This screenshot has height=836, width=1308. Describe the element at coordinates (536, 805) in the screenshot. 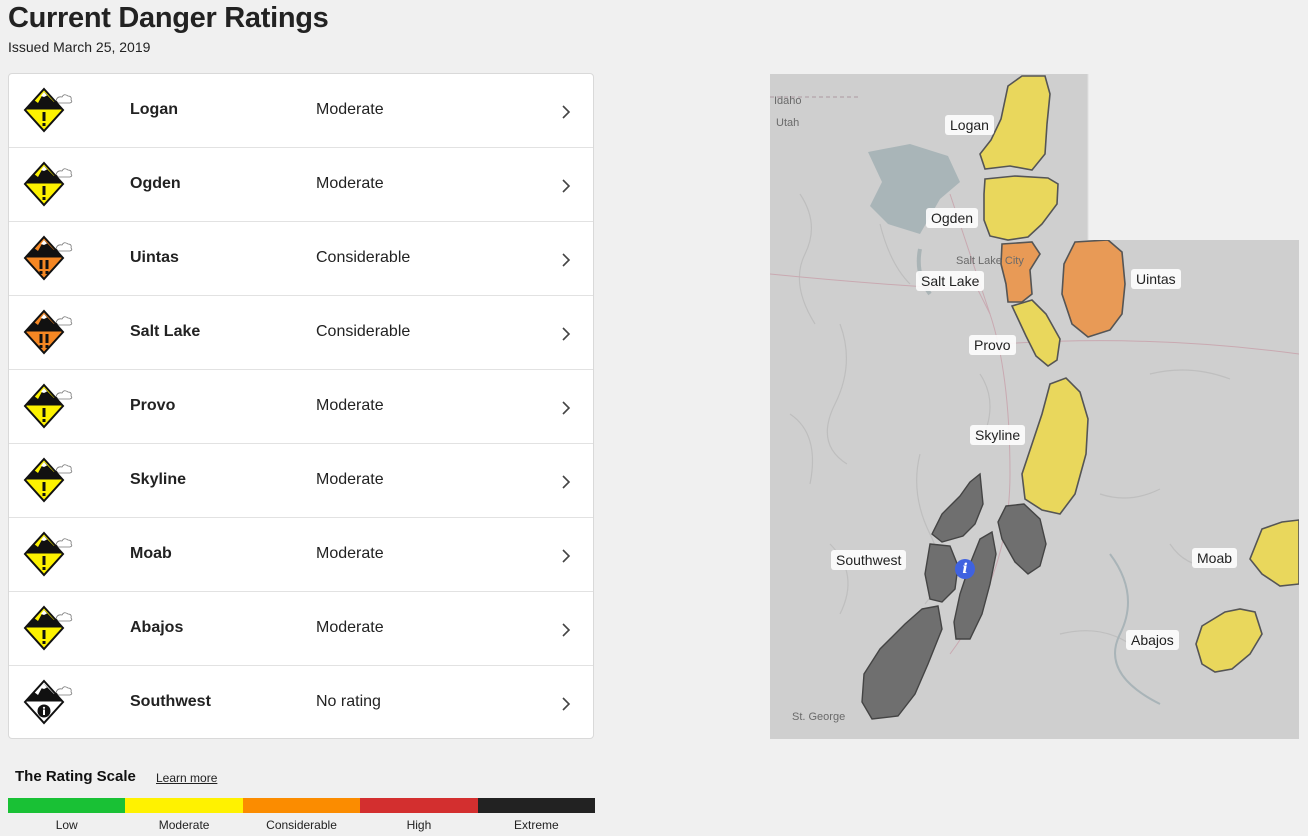

I see `scale-segment-extreme` at that location.